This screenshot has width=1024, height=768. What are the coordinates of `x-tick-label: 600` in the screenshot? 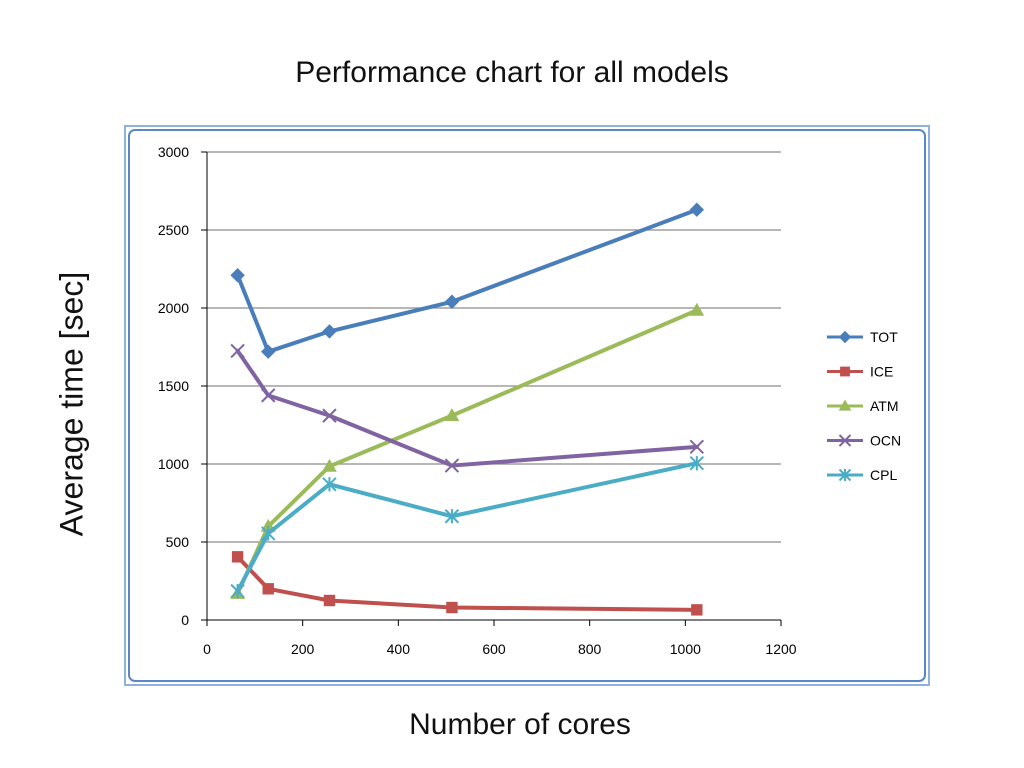 It's located at (494, 649).